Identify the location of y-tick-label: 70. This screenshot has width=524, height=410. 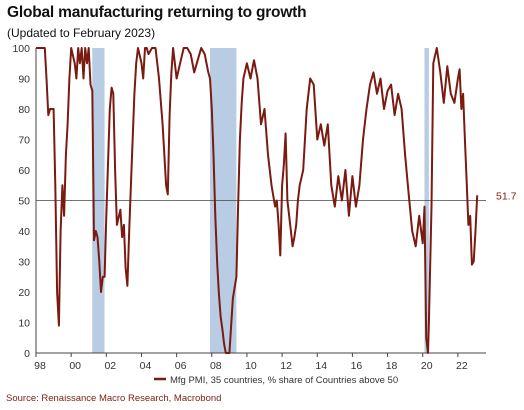
(24, 141).